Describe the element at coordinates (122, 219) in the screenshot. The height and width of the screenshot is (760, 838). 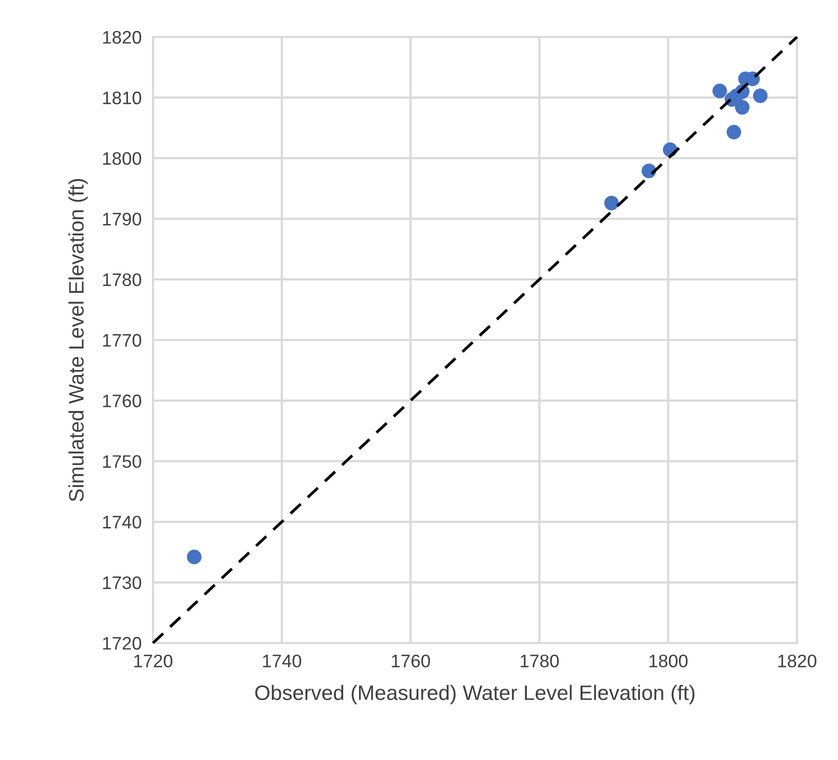
I see `y-tick-label: 1790` at that location.